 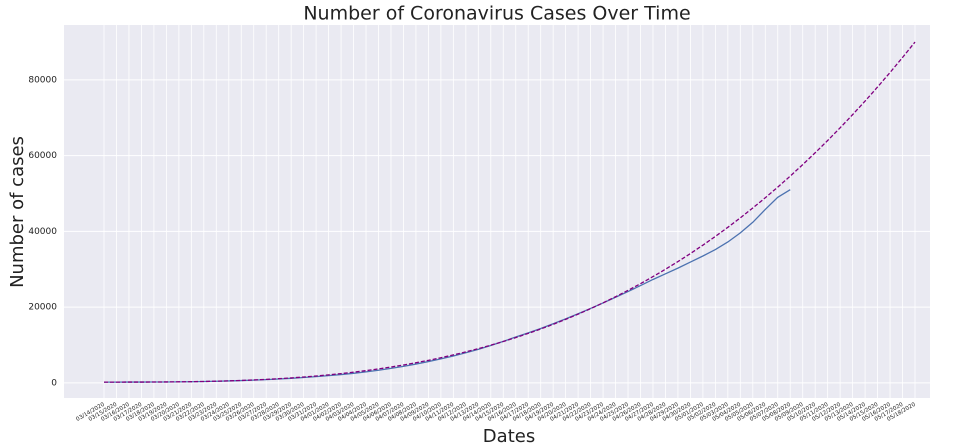 What do you see at coordinates (42, 80) in the screenshot?
I see `y-tick-label: 80000` at bounding box center [42, 80].